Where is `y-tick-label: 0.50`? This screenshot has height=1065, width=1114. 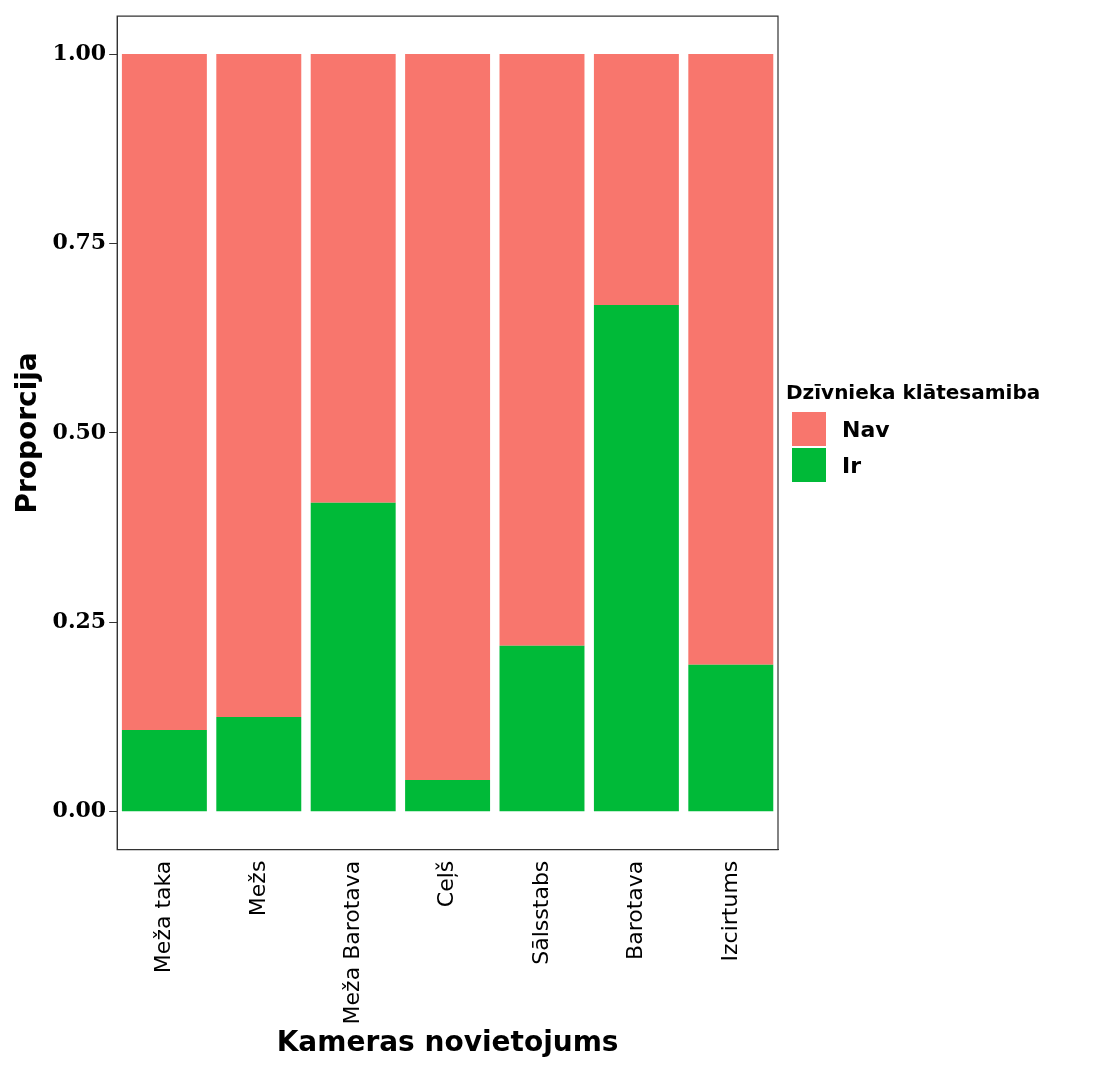 y-tick-label: 0.50 is located at coordinates (79, 430).